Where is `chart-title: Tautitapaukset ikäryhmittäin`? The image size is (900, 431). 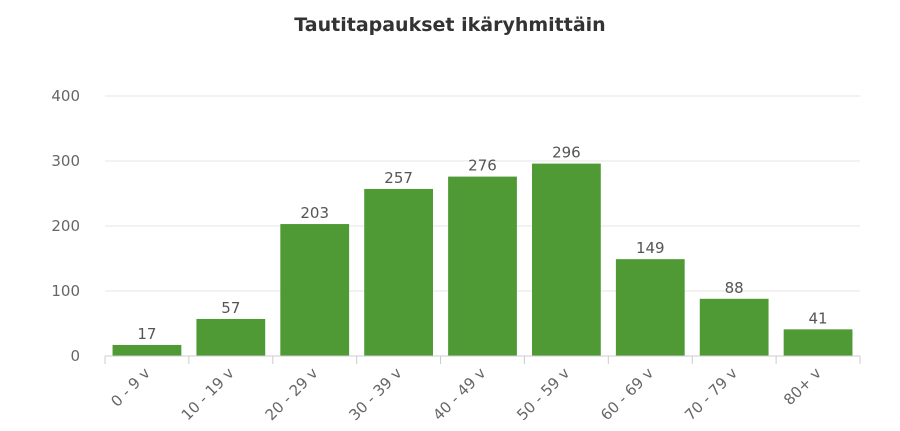 chart-title: Tautitapaukset ikäryhmittäin is located at coordinates (450, 25).